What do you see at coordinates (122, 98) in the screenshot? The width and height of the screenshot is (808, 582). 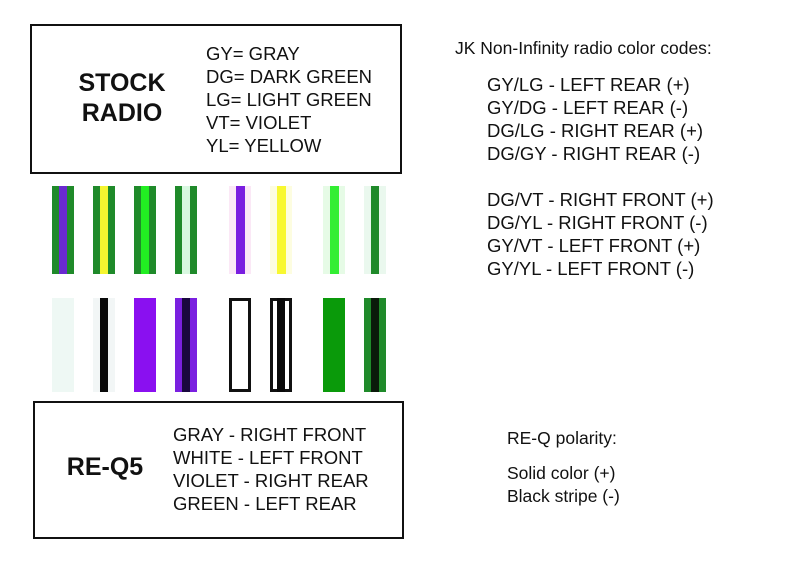 I see `stock-radio-title: STOCK RADIO` at bounding box center [122, 98].